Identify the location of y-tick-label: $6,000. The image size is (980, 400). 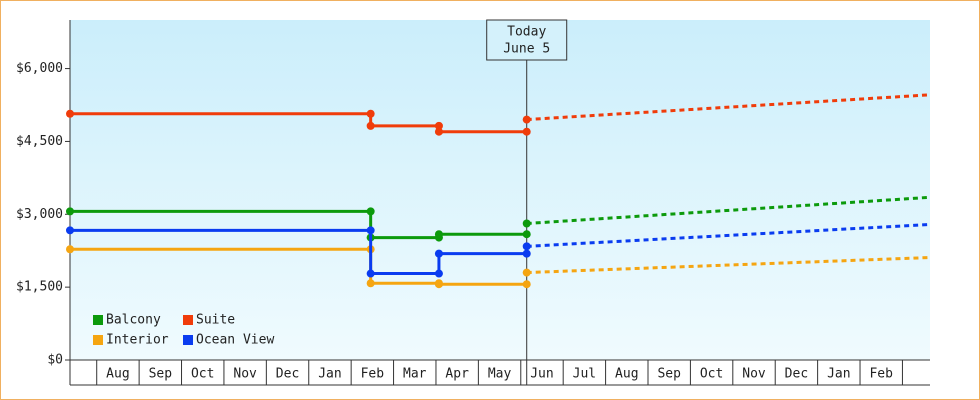
(39, 68).